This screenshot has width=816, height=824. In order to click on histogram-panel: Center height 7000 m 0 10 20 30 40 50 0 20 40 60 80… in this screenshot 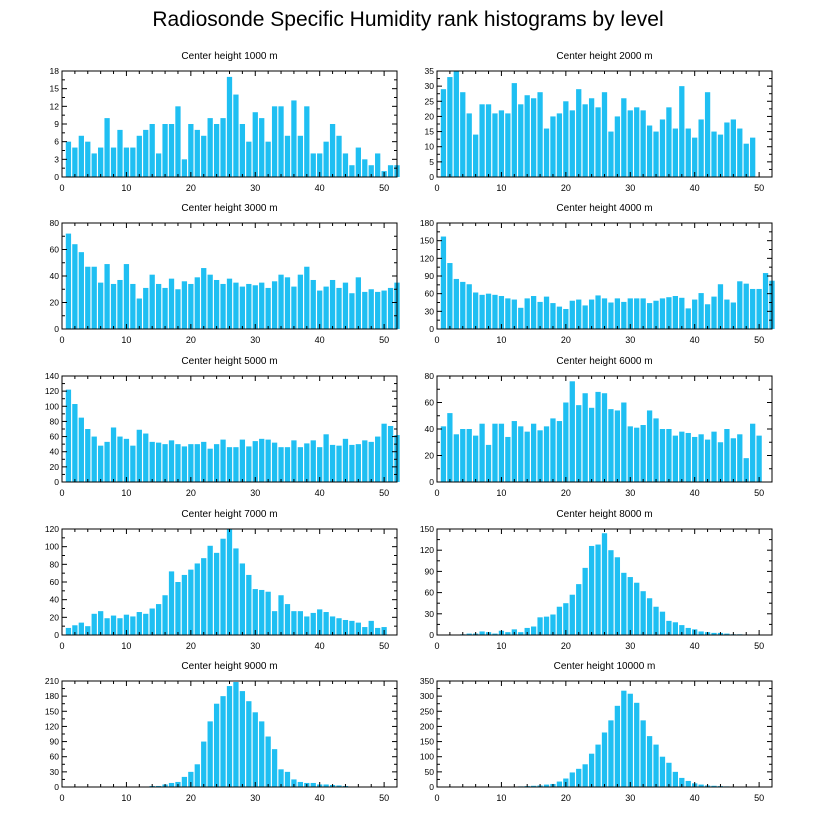, I will do `click(221, 580)`.